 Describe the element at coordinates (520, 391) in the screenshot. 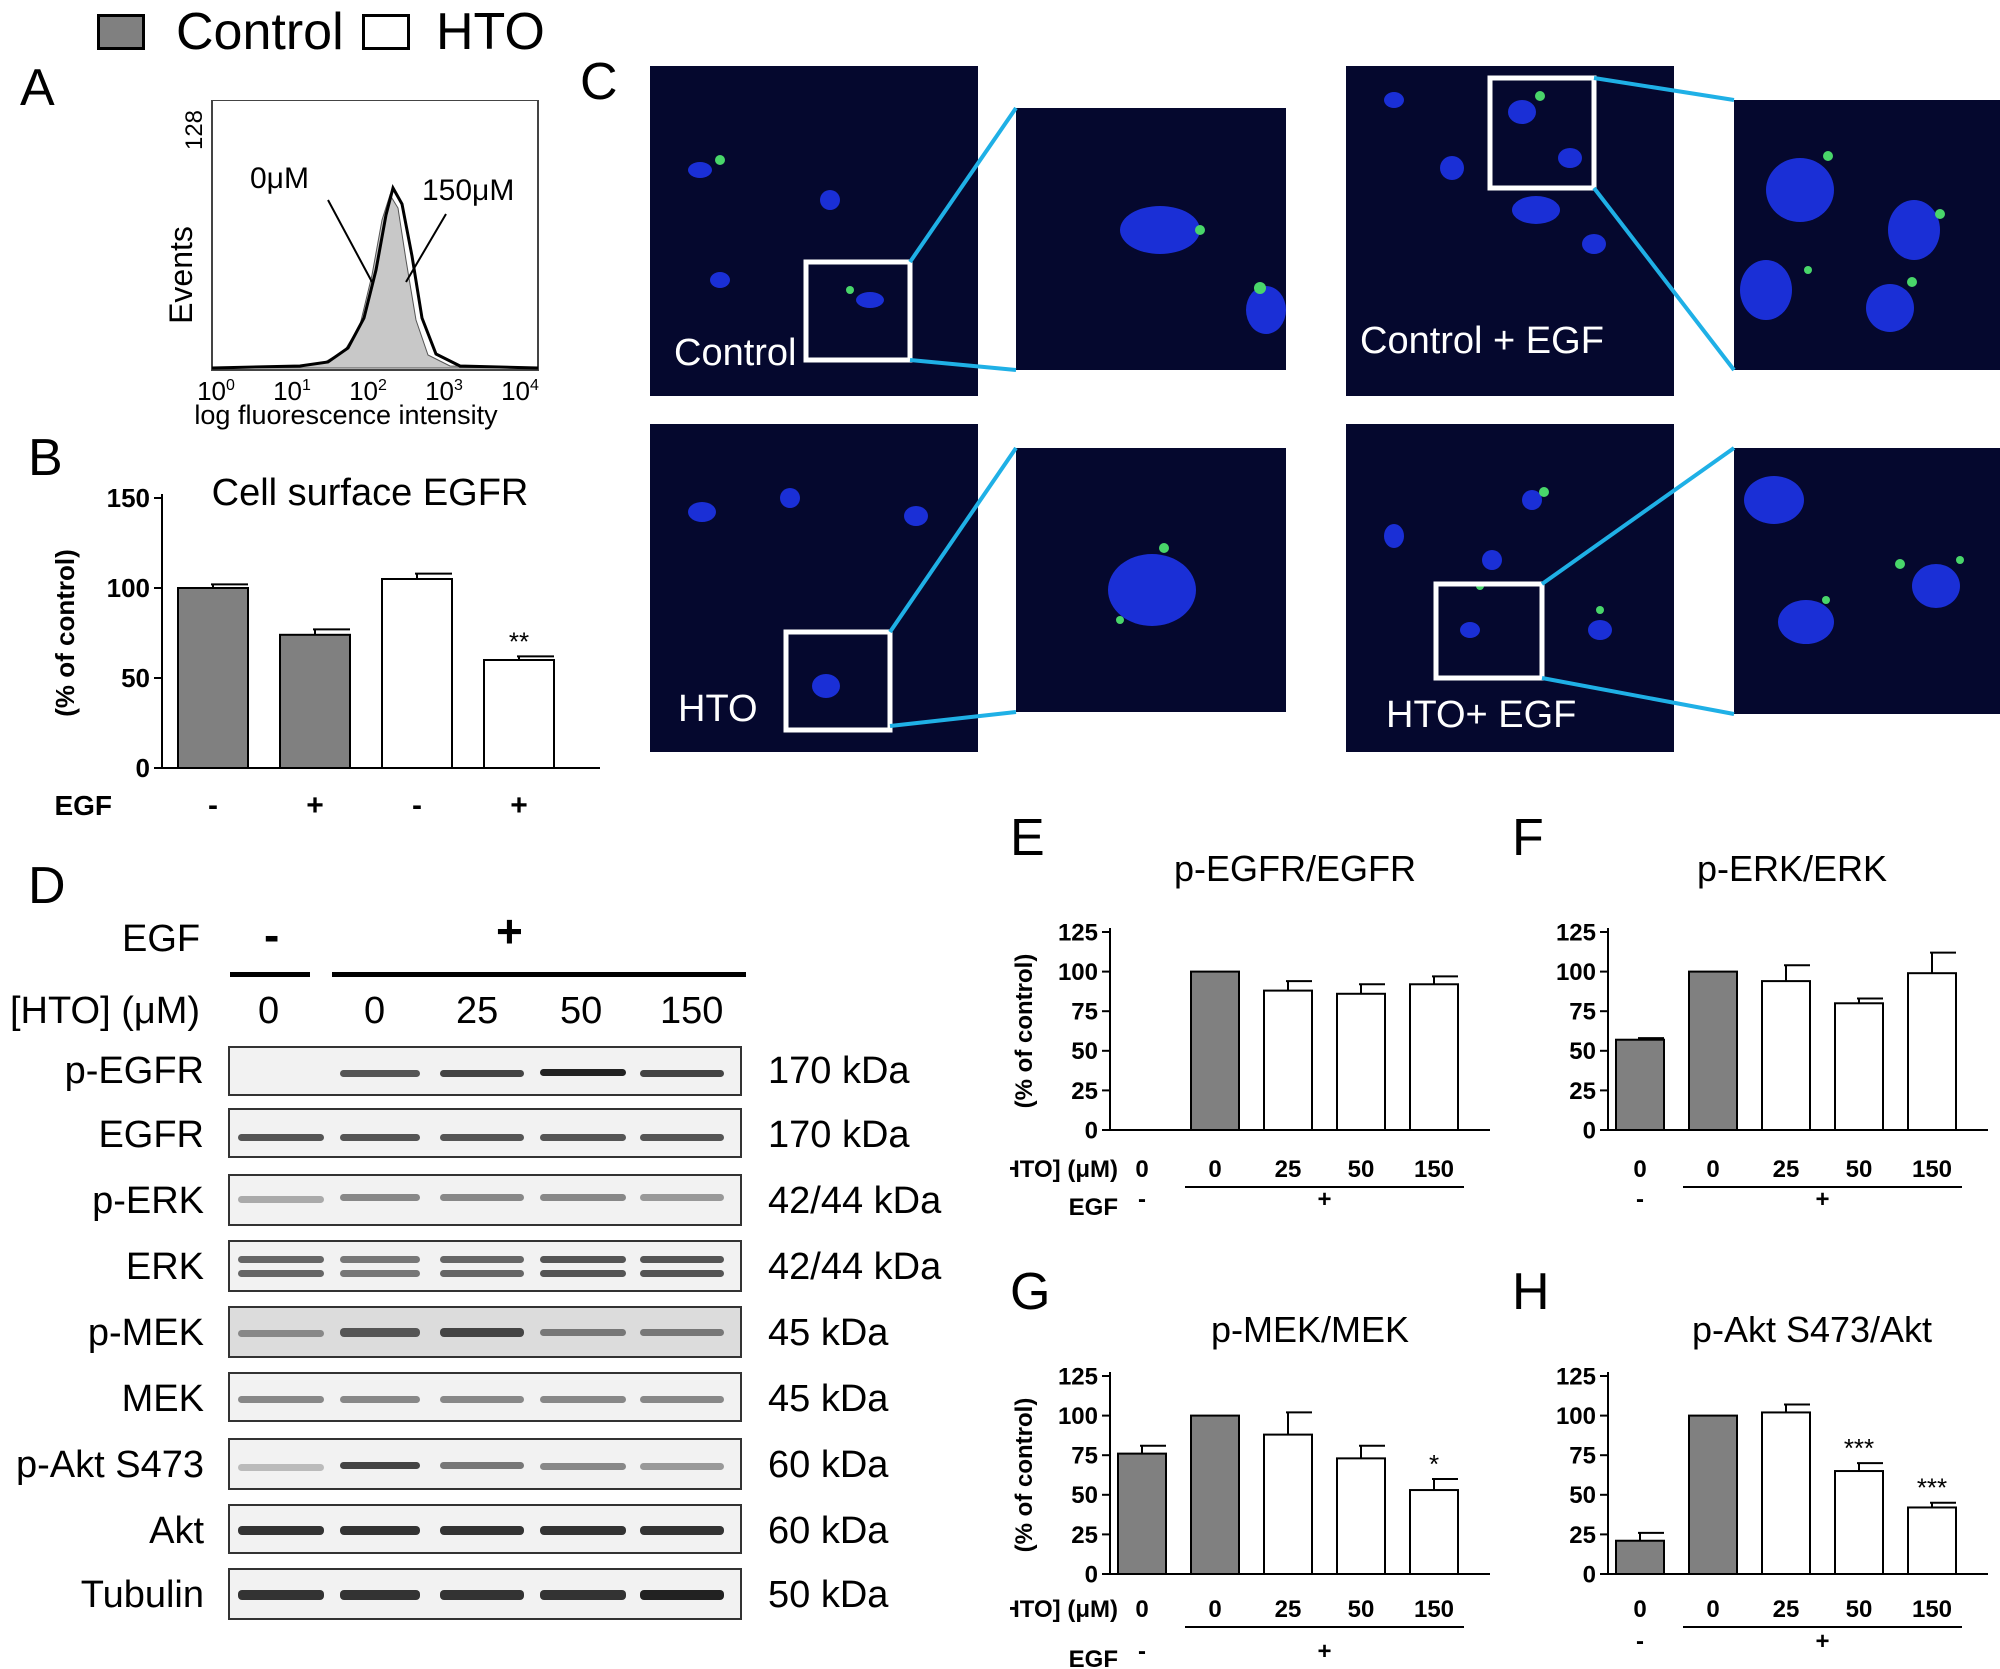

I see `x-tick-4: 10⁴` at that location.